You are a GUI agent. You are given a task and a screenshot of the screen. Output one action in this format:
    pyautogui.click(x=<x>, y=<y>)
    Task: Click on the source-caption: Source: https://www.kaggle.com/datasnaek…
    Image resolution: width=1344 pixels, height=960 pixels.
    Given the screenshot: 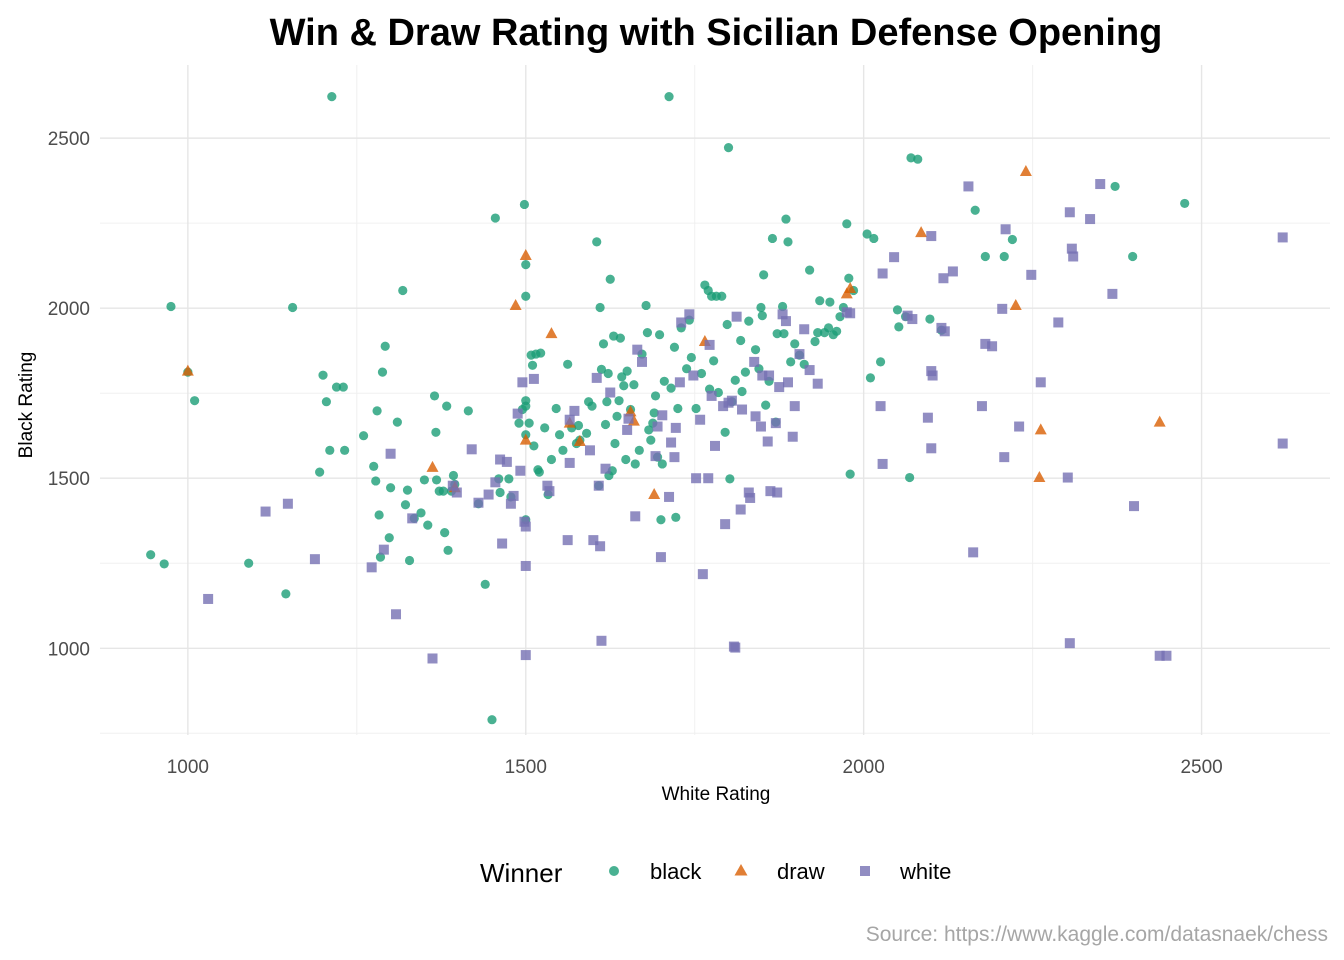 What is the action you would take?
    pyautogui.click(x=1097, y=934)
    